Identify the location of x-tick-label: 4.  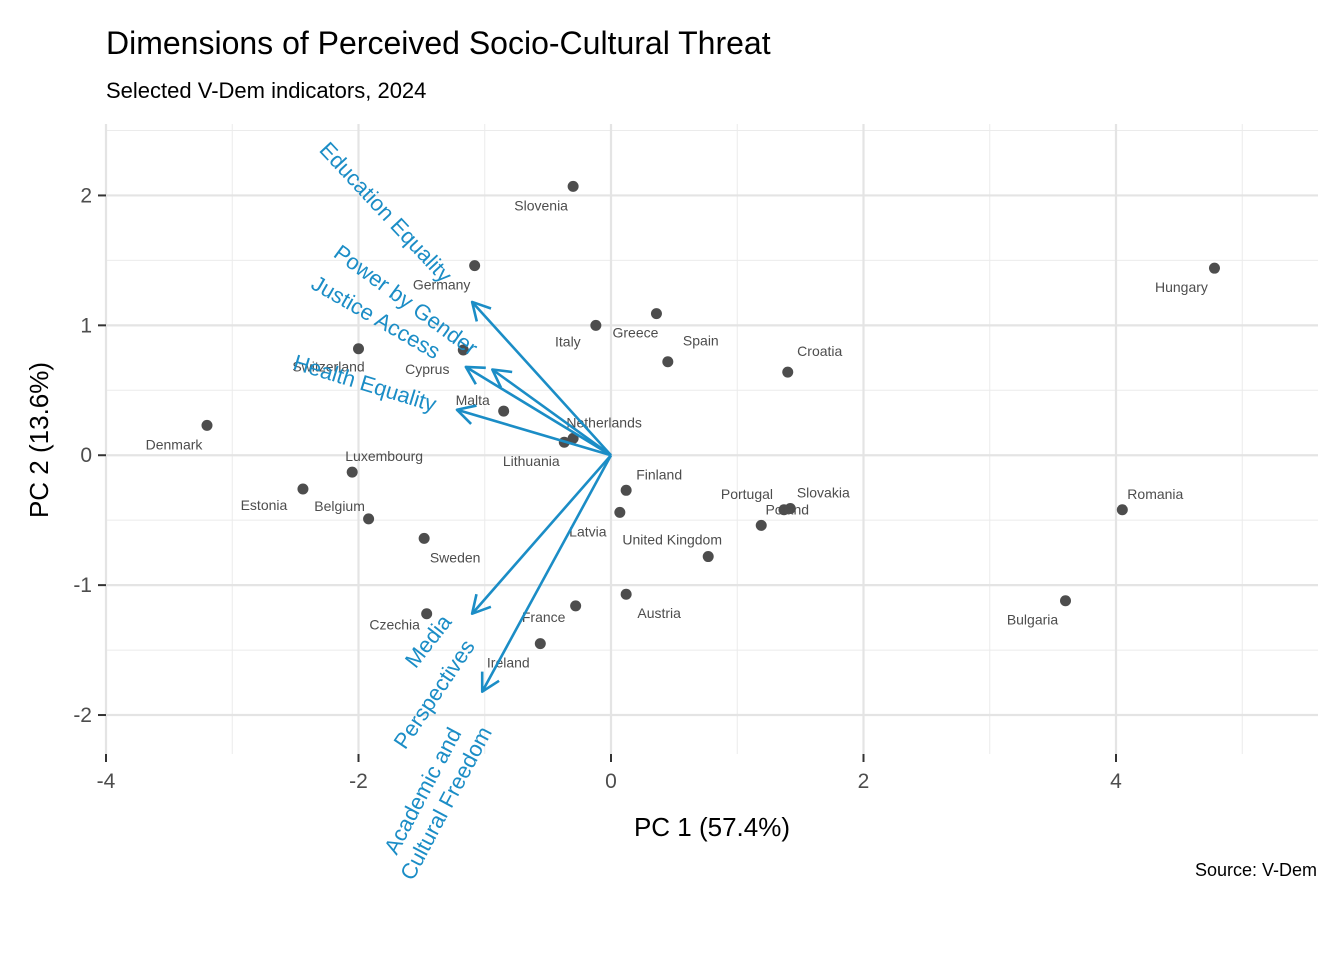
(1116, 781).